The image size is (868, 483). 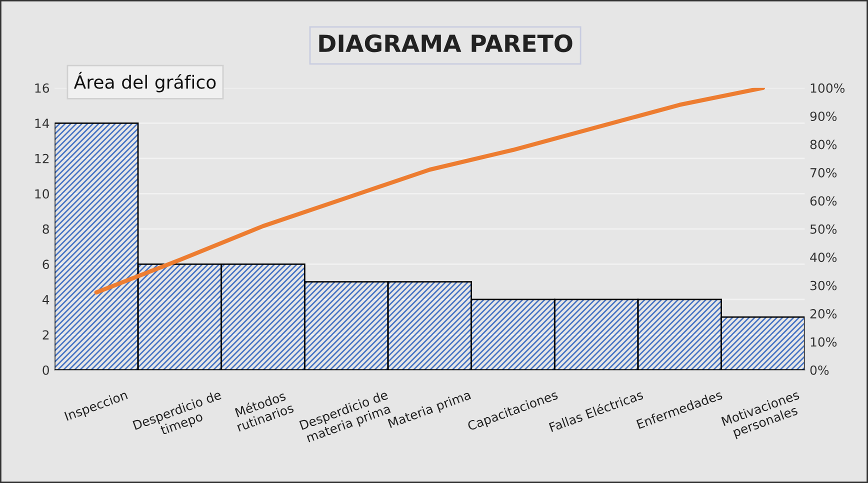 What do you see at coordinates (827, 88) in the screenshot?
I see `y2-tick-label: 100%` at bounding box center [827, 88].